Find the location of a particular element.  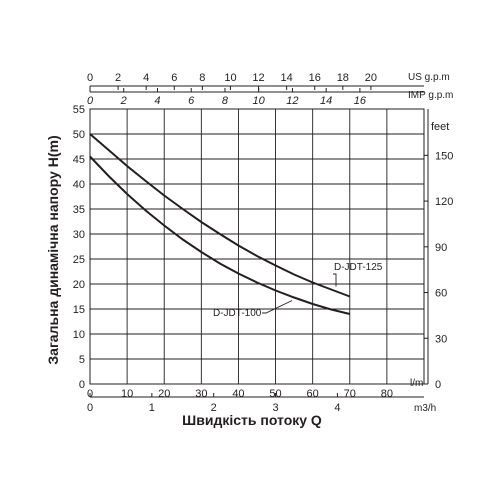

series-label-d-jdt-100: D-JDT-100 is located at coordinates (237, 313).